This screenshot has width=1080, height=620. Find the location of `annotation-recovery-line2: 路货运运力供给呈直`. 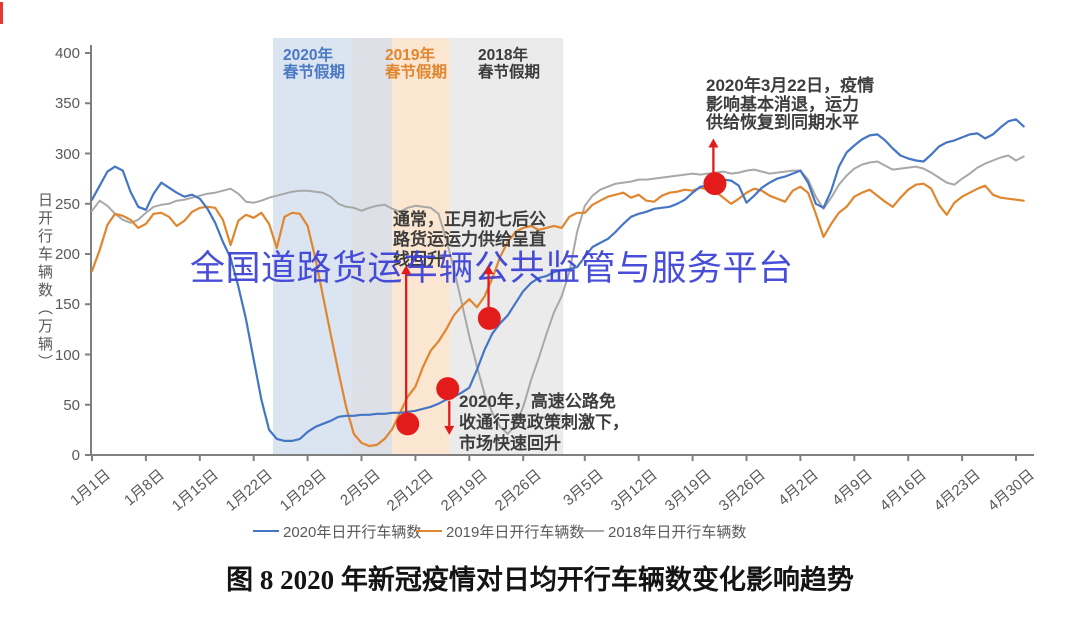

annotation-recovery-line2: 路货运运力供给呈直 is located at coordinates (469, 239).